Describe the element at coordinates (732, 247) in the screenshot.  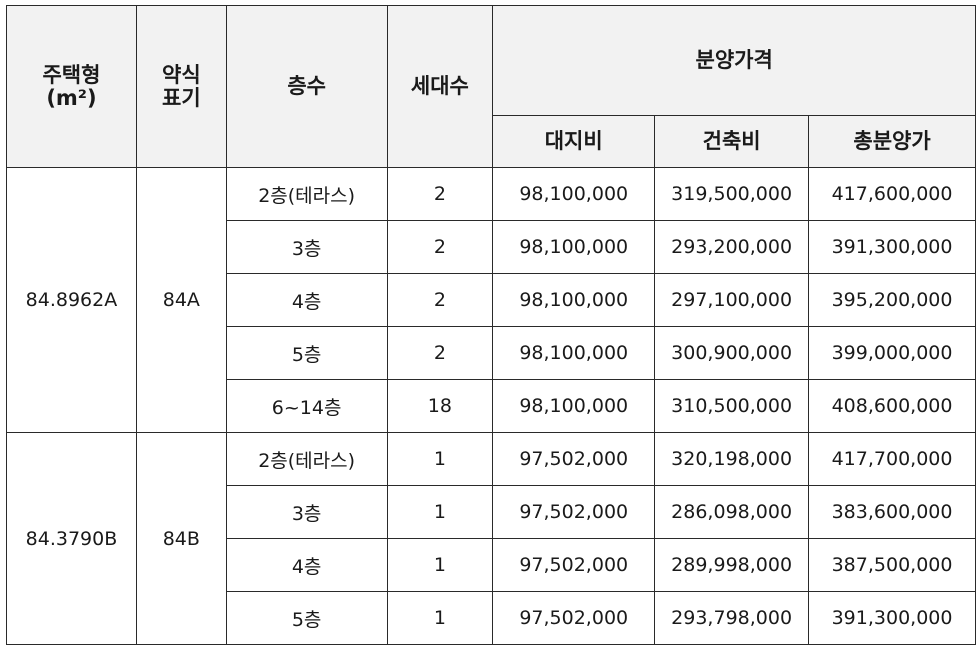
I see `building-cost-cell: 293,200,000` at that location.